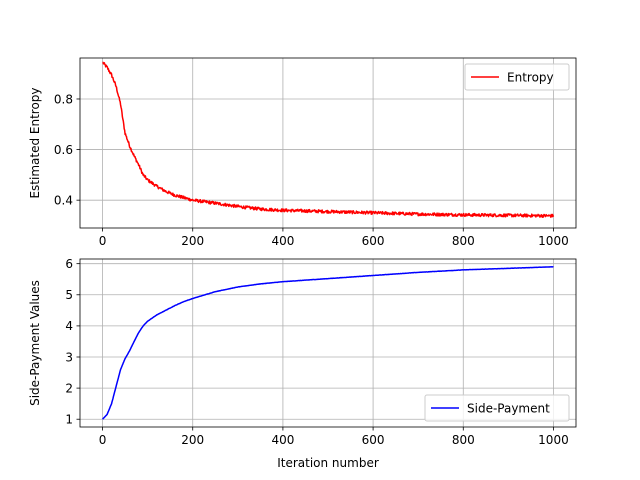  Describe the element at coordinates (334, 437) in the screenshot. I see `side-payment-x-ticks: 0 200 400 600 800 1000` at that location.